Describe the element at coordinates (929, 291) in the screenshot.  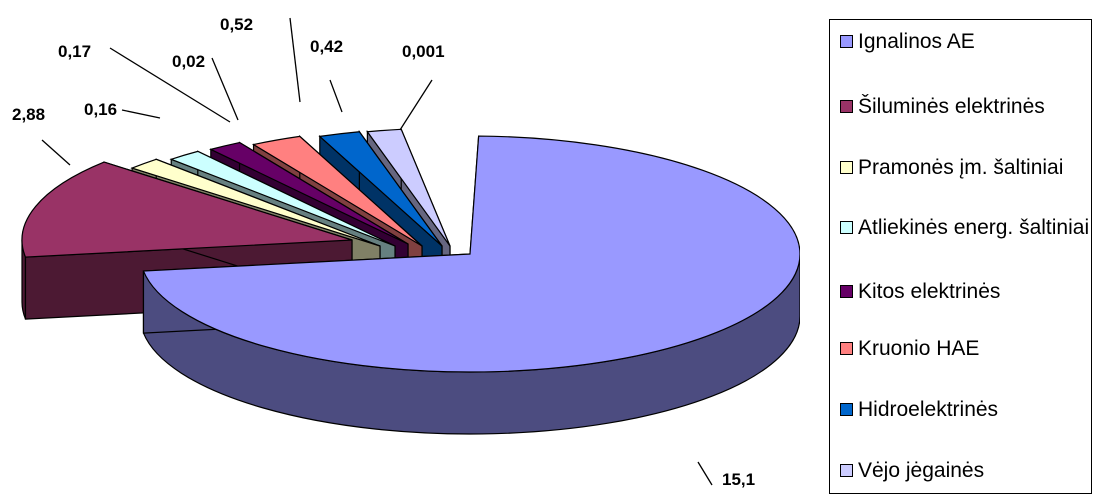
I see `legend-label: Kitos elektrinės` at that location.